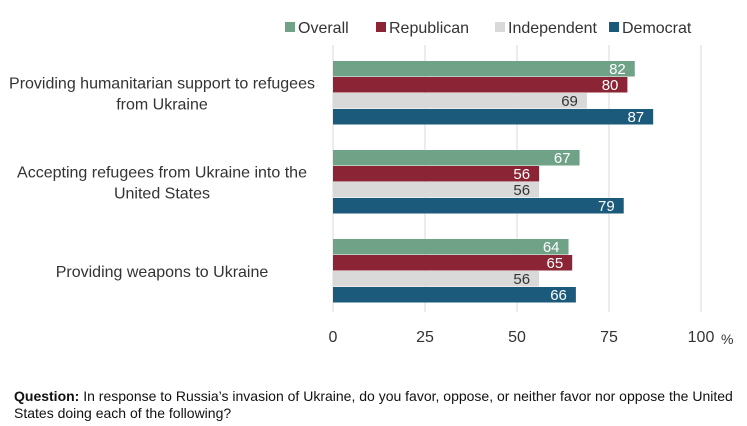 This screenshot has width=747, height=426. I want to click on legend-swatch-overall, so click(290, 27).